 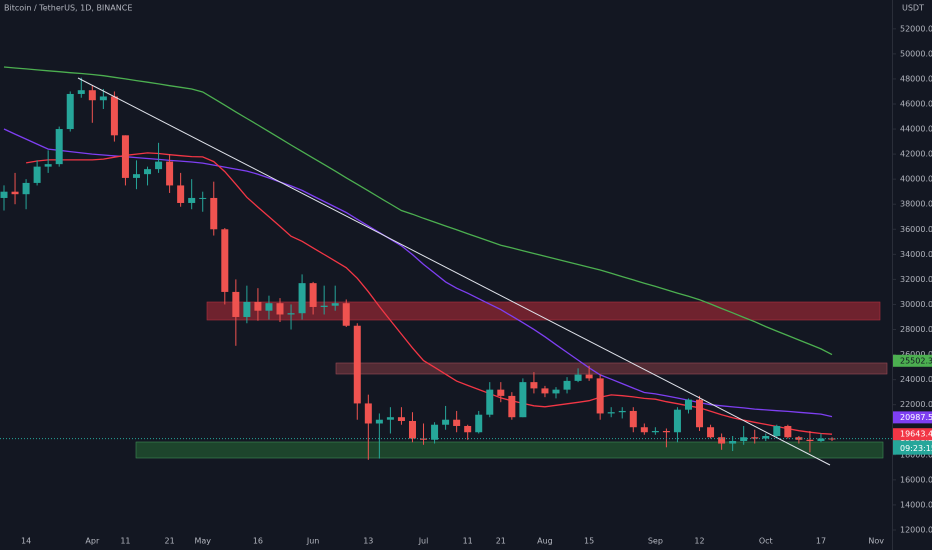 I want to click on y-tick-label: 48000.00, so click(x=916, y=78).